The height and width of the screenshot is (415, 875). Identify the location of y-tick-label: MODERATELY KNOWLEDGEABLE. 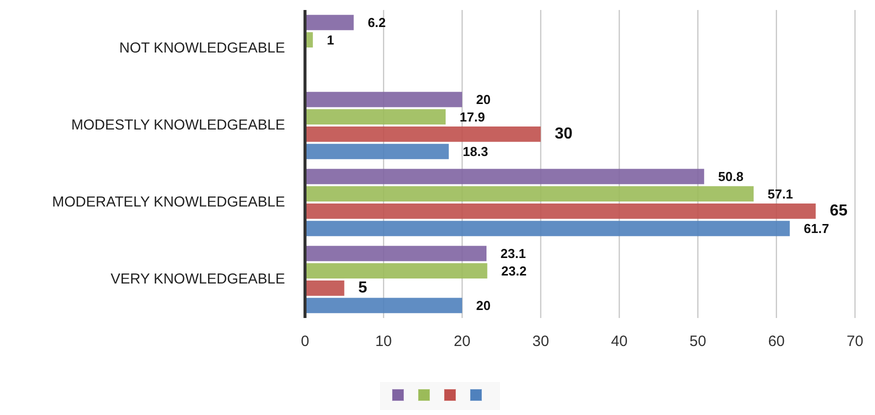
(169, 202).